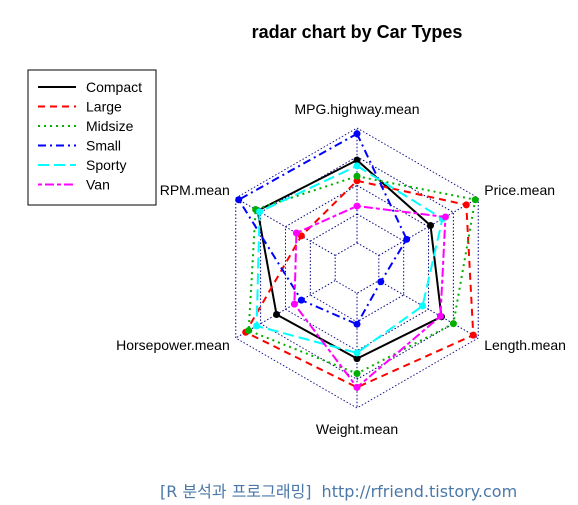 This screenshot has height=505, width=578. I want to click on axis-label: RPM.mean, so click(195, 190).